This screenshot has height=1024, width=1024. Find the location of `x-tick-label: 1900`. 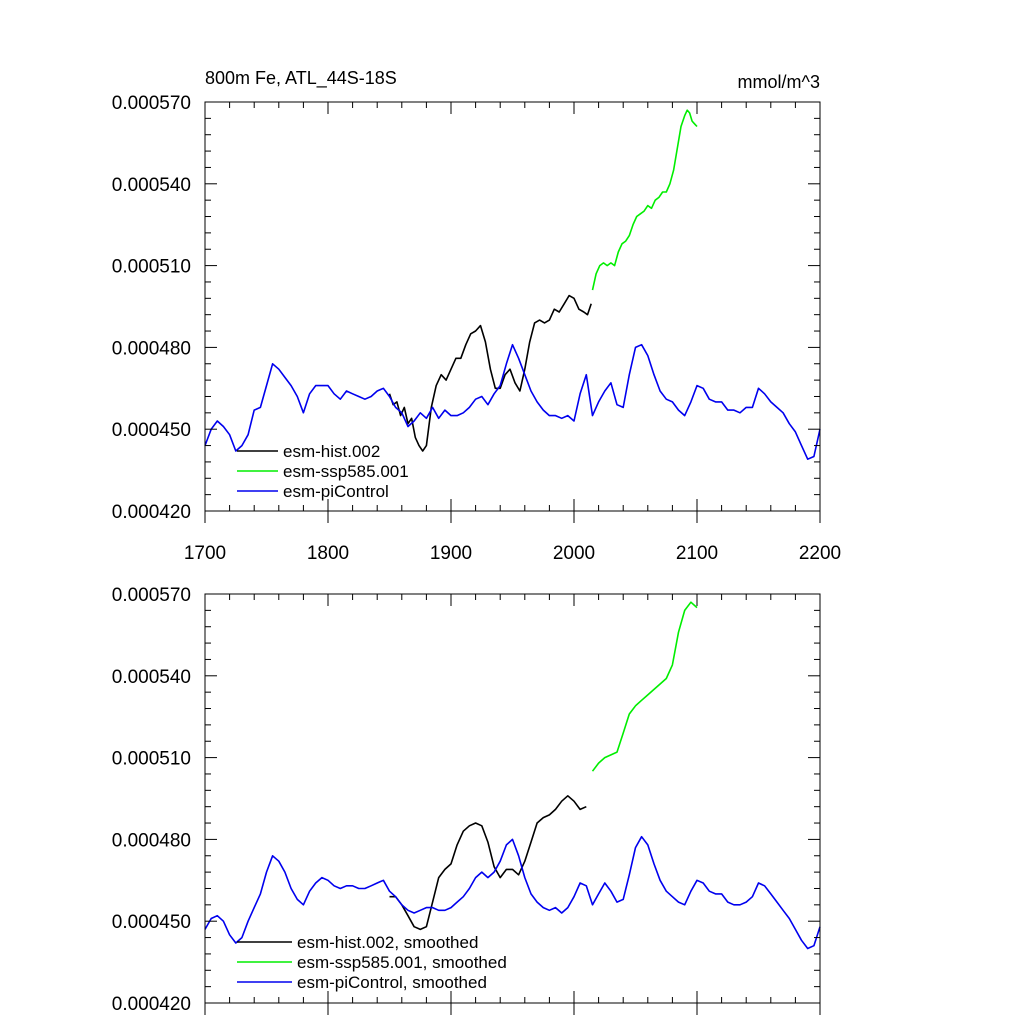

x-tick-label: 1900 is located at coordinates (451, 553).